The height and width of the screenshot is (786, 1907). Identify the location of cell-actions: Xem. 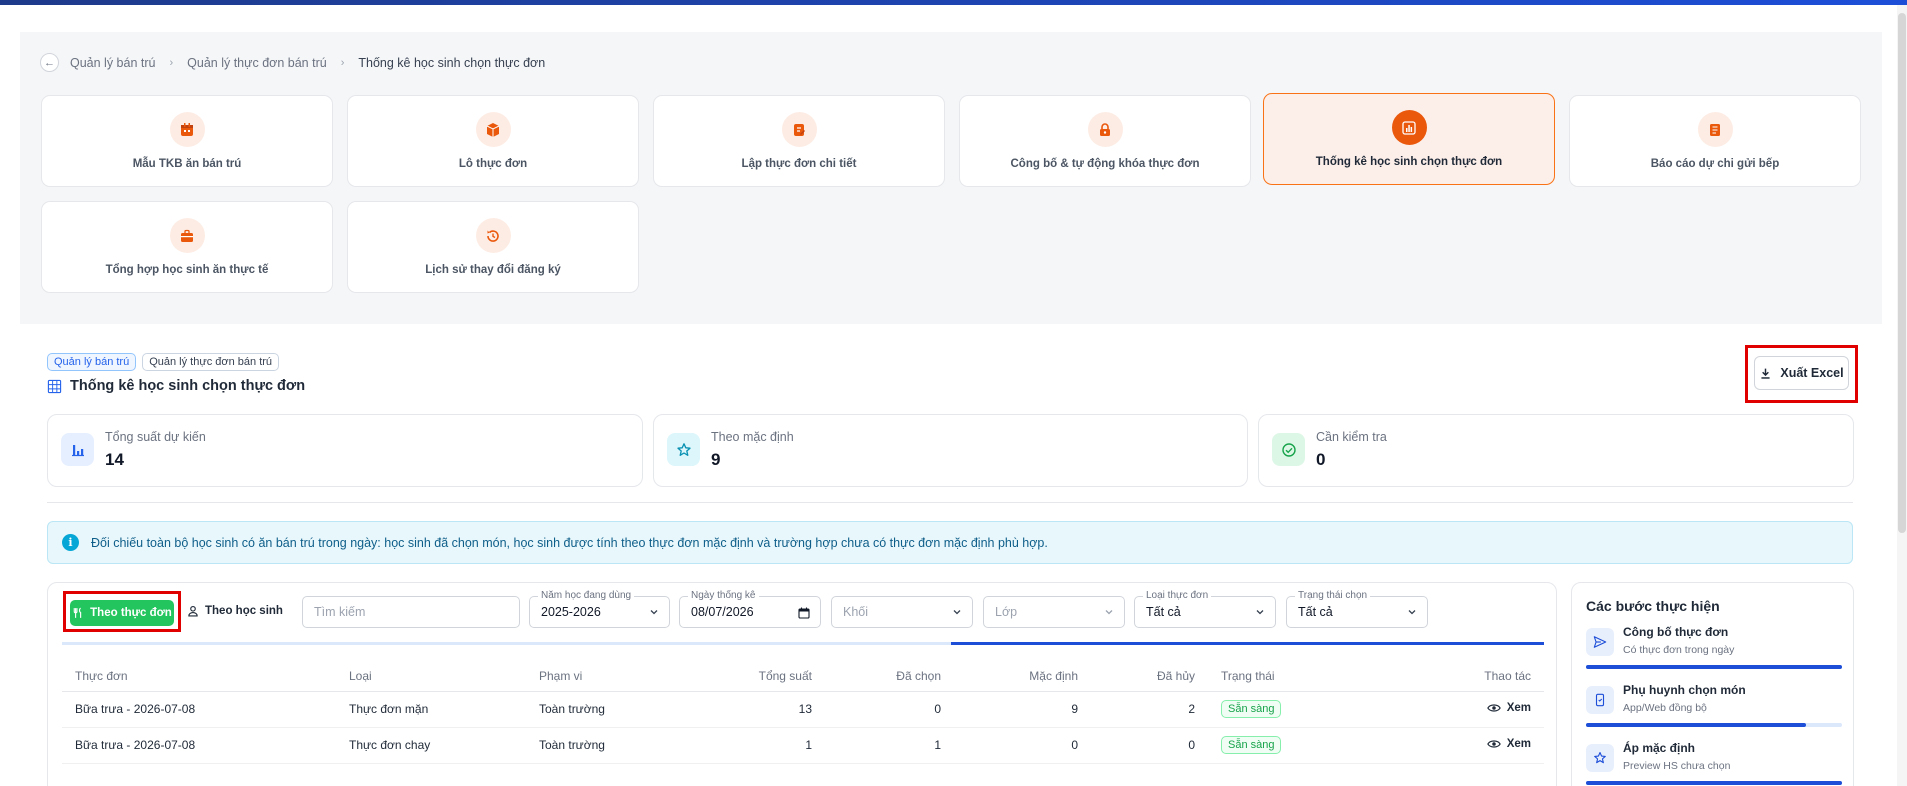
(1461, 745).